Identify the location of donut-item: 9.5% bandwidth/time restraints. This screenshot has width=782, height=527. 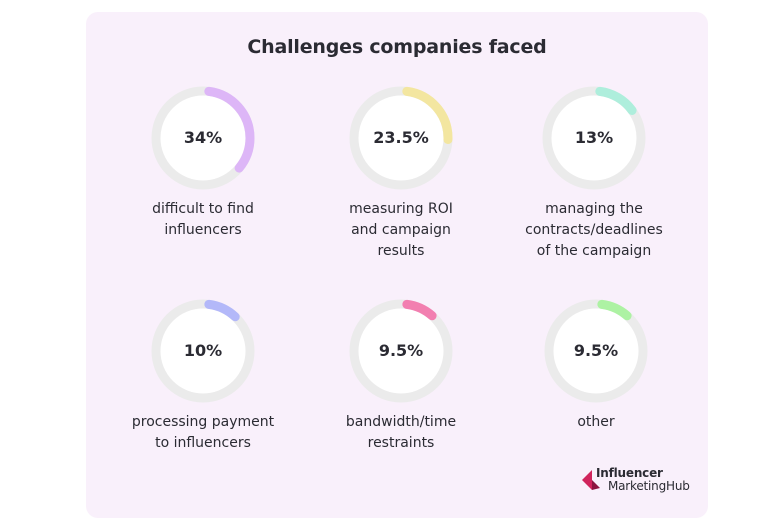
(401, 399).